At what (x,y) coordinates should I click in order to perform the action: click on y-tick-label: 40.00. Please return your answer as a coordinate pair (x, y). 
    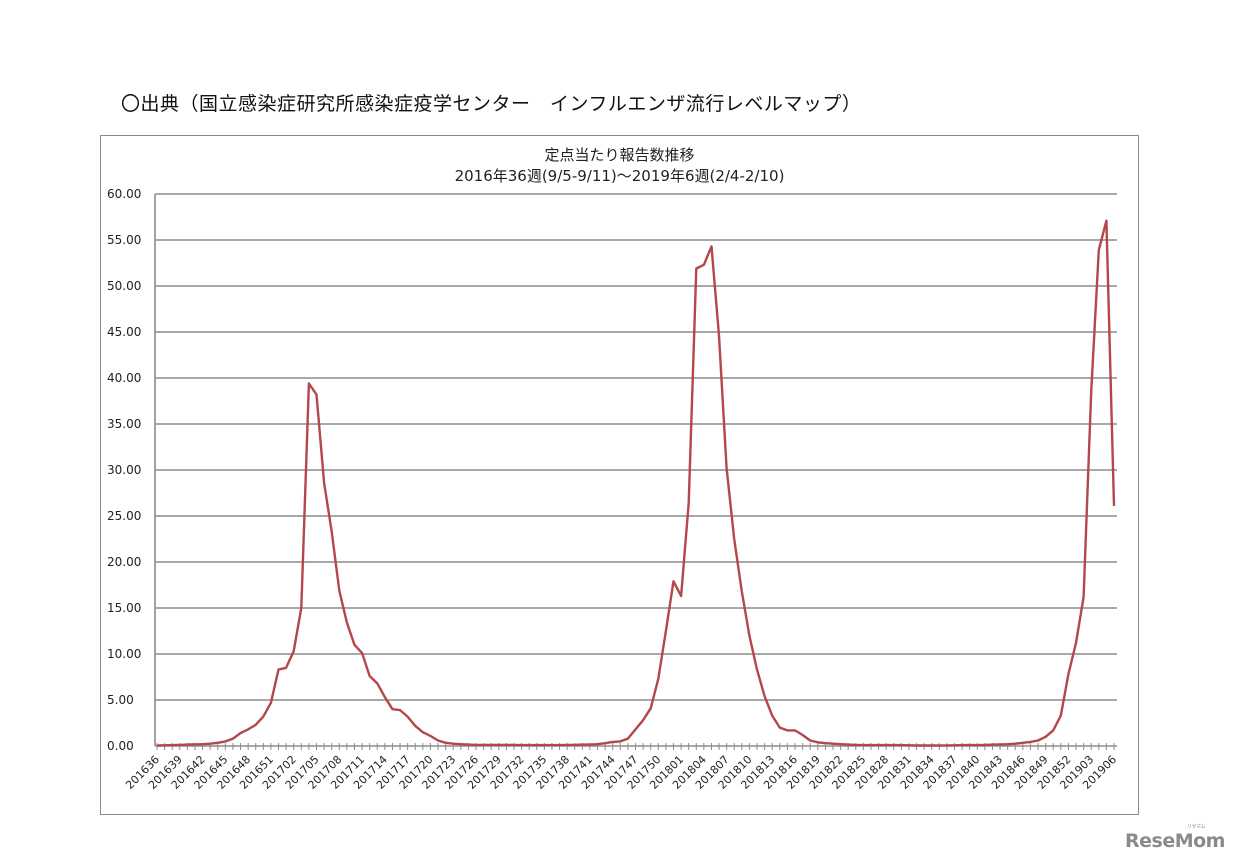
    Looking at the image, I should click on (124, 378).